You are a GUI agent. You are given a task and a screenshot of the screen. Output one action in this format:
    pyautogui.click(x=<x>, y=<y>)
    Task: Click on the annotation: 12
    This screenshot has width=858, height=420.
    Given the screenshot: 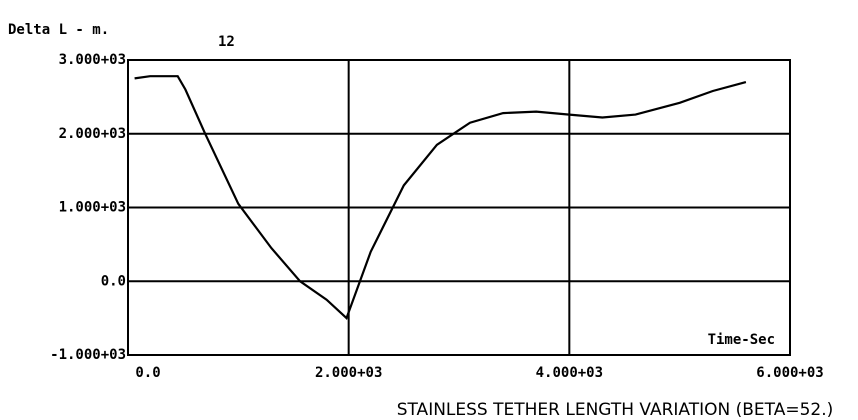 What is the action you would take?
    pyautogui.click(x=226, y=42)
    